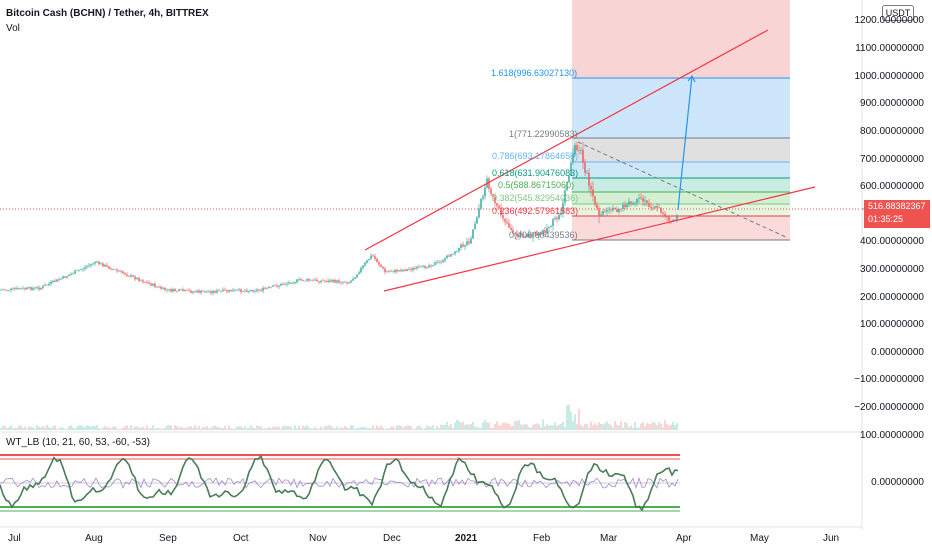 The image size is (932, 550). I want to click on current-price-value: 516.88382367, so click(897, 206).